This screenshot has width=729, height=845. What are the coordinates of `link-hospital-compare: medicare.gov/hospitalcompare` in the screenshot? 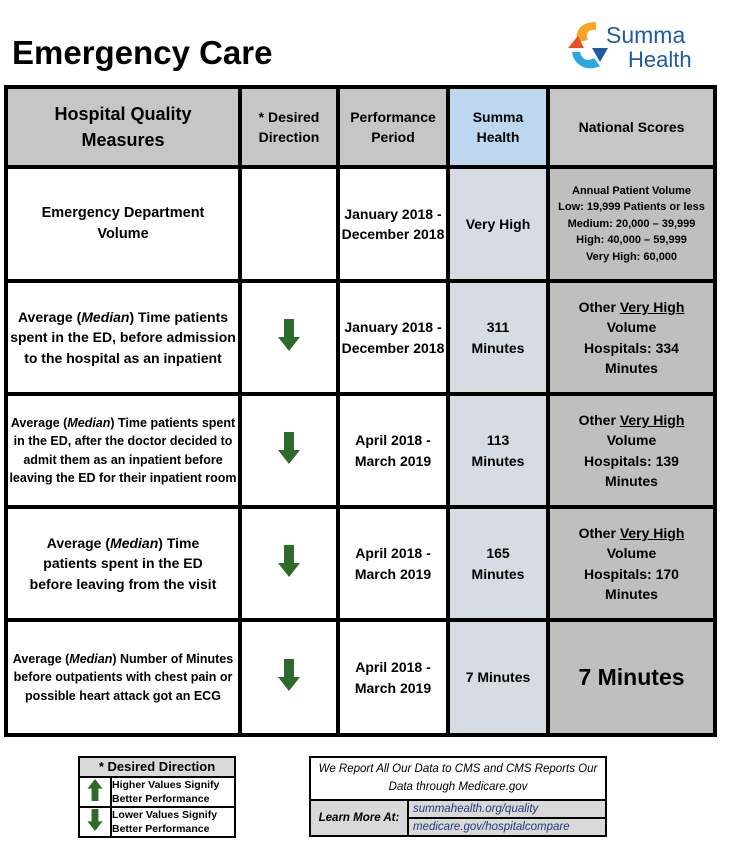 It's located at (507, 826).